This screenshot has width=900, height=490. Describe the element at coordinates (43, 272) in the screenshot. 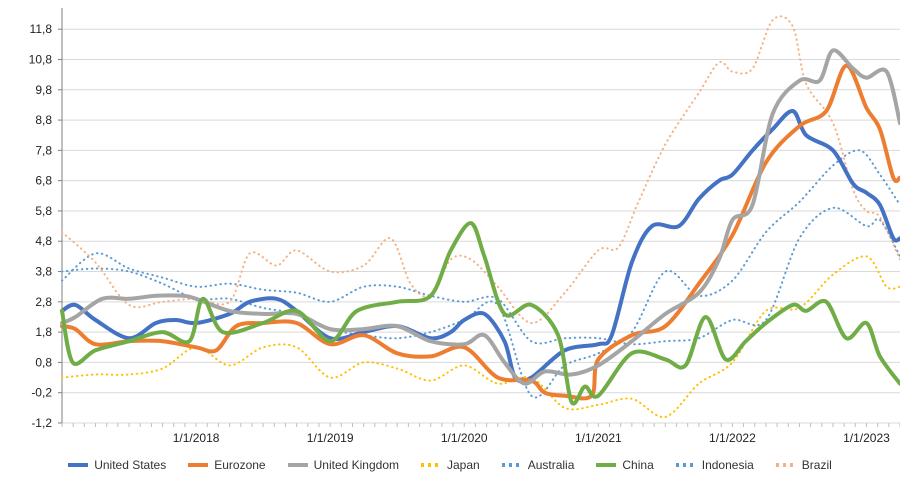

I see `y-tick-label: 3,8` at that location.